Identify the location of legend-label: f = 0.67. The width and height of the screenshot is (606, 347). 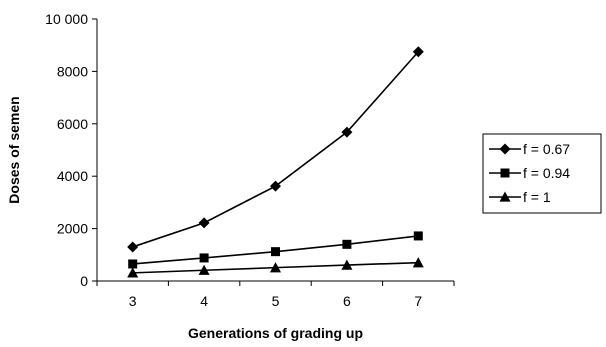
(546, 149).